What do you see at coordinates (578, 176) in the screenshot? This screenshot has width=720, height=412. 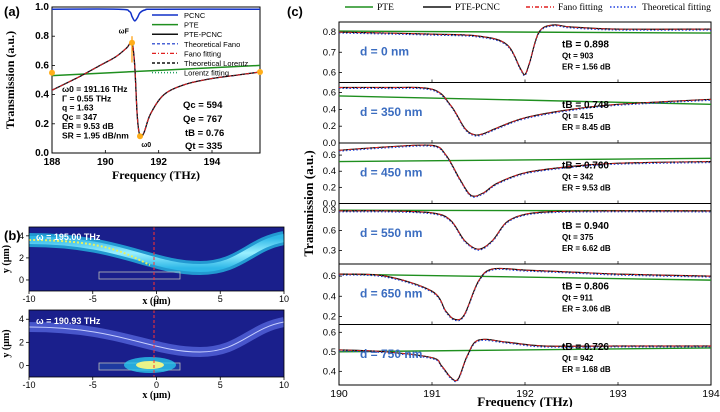 I see `subplot-stat: Qt = 342` at bounding box center [578, 176].